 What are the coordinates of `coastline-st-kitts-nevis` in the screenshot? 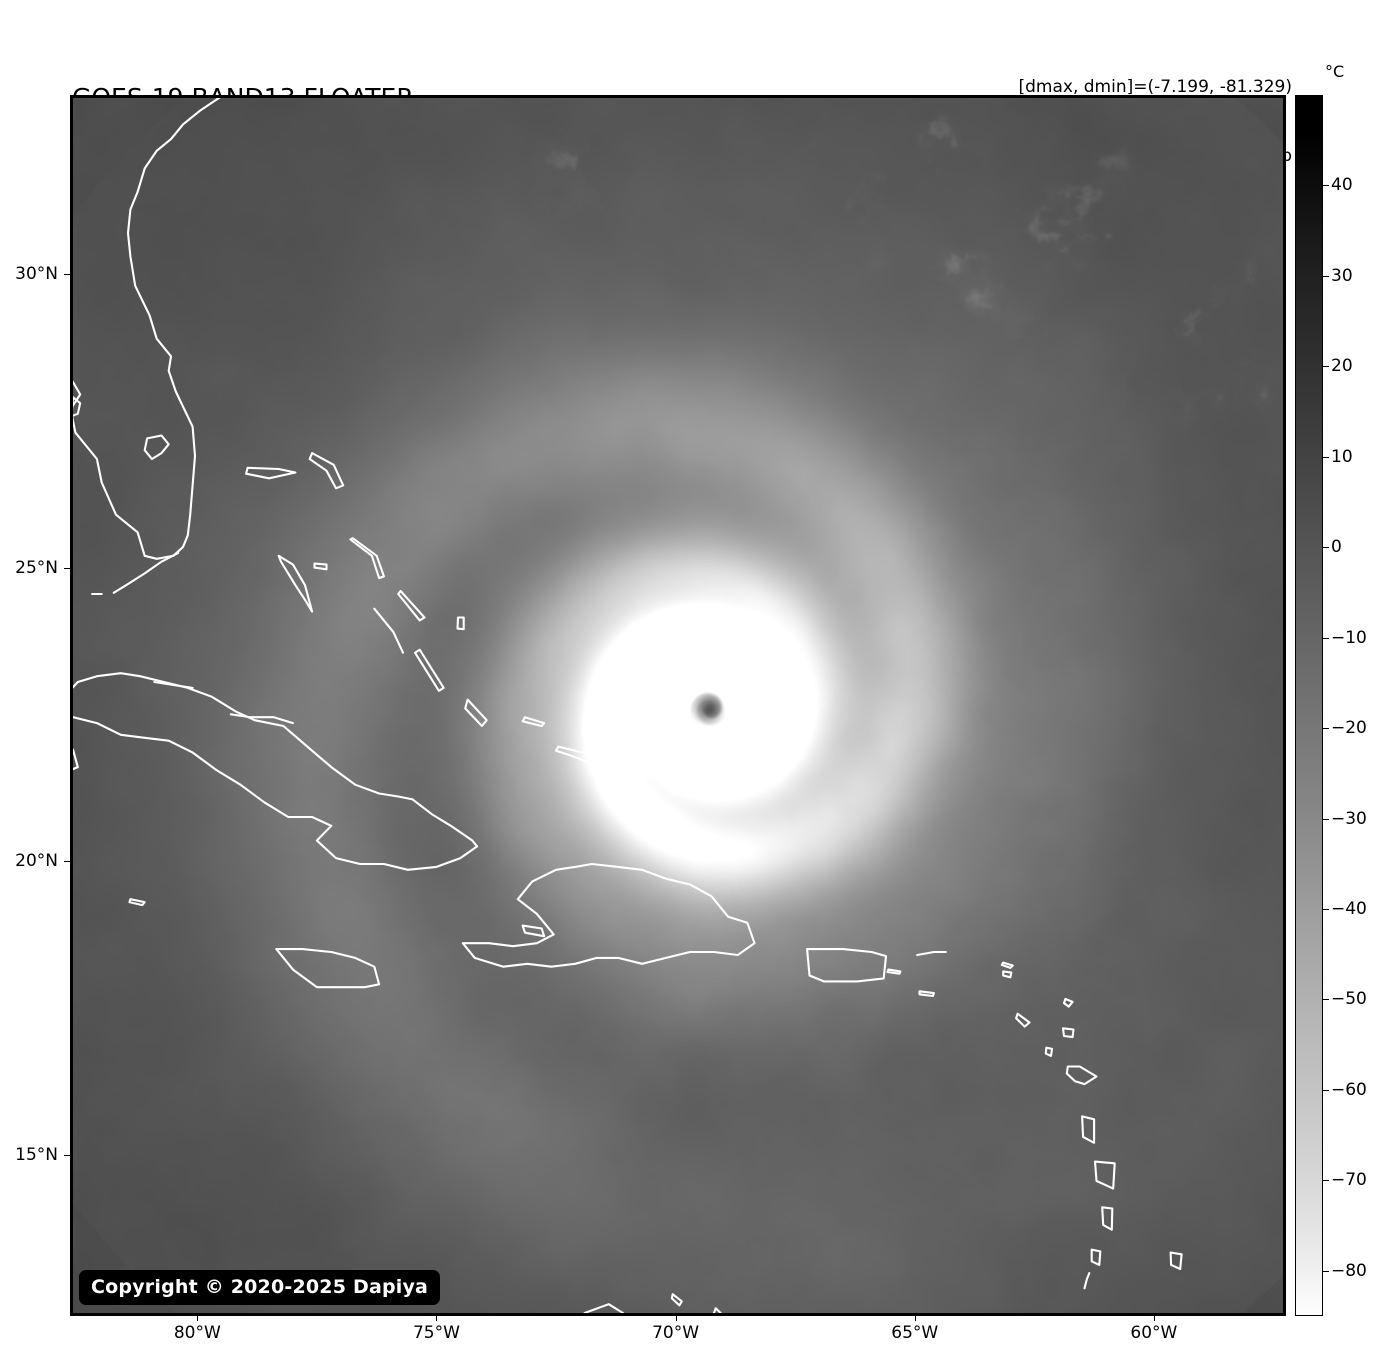 It's located at (1023, 1020).